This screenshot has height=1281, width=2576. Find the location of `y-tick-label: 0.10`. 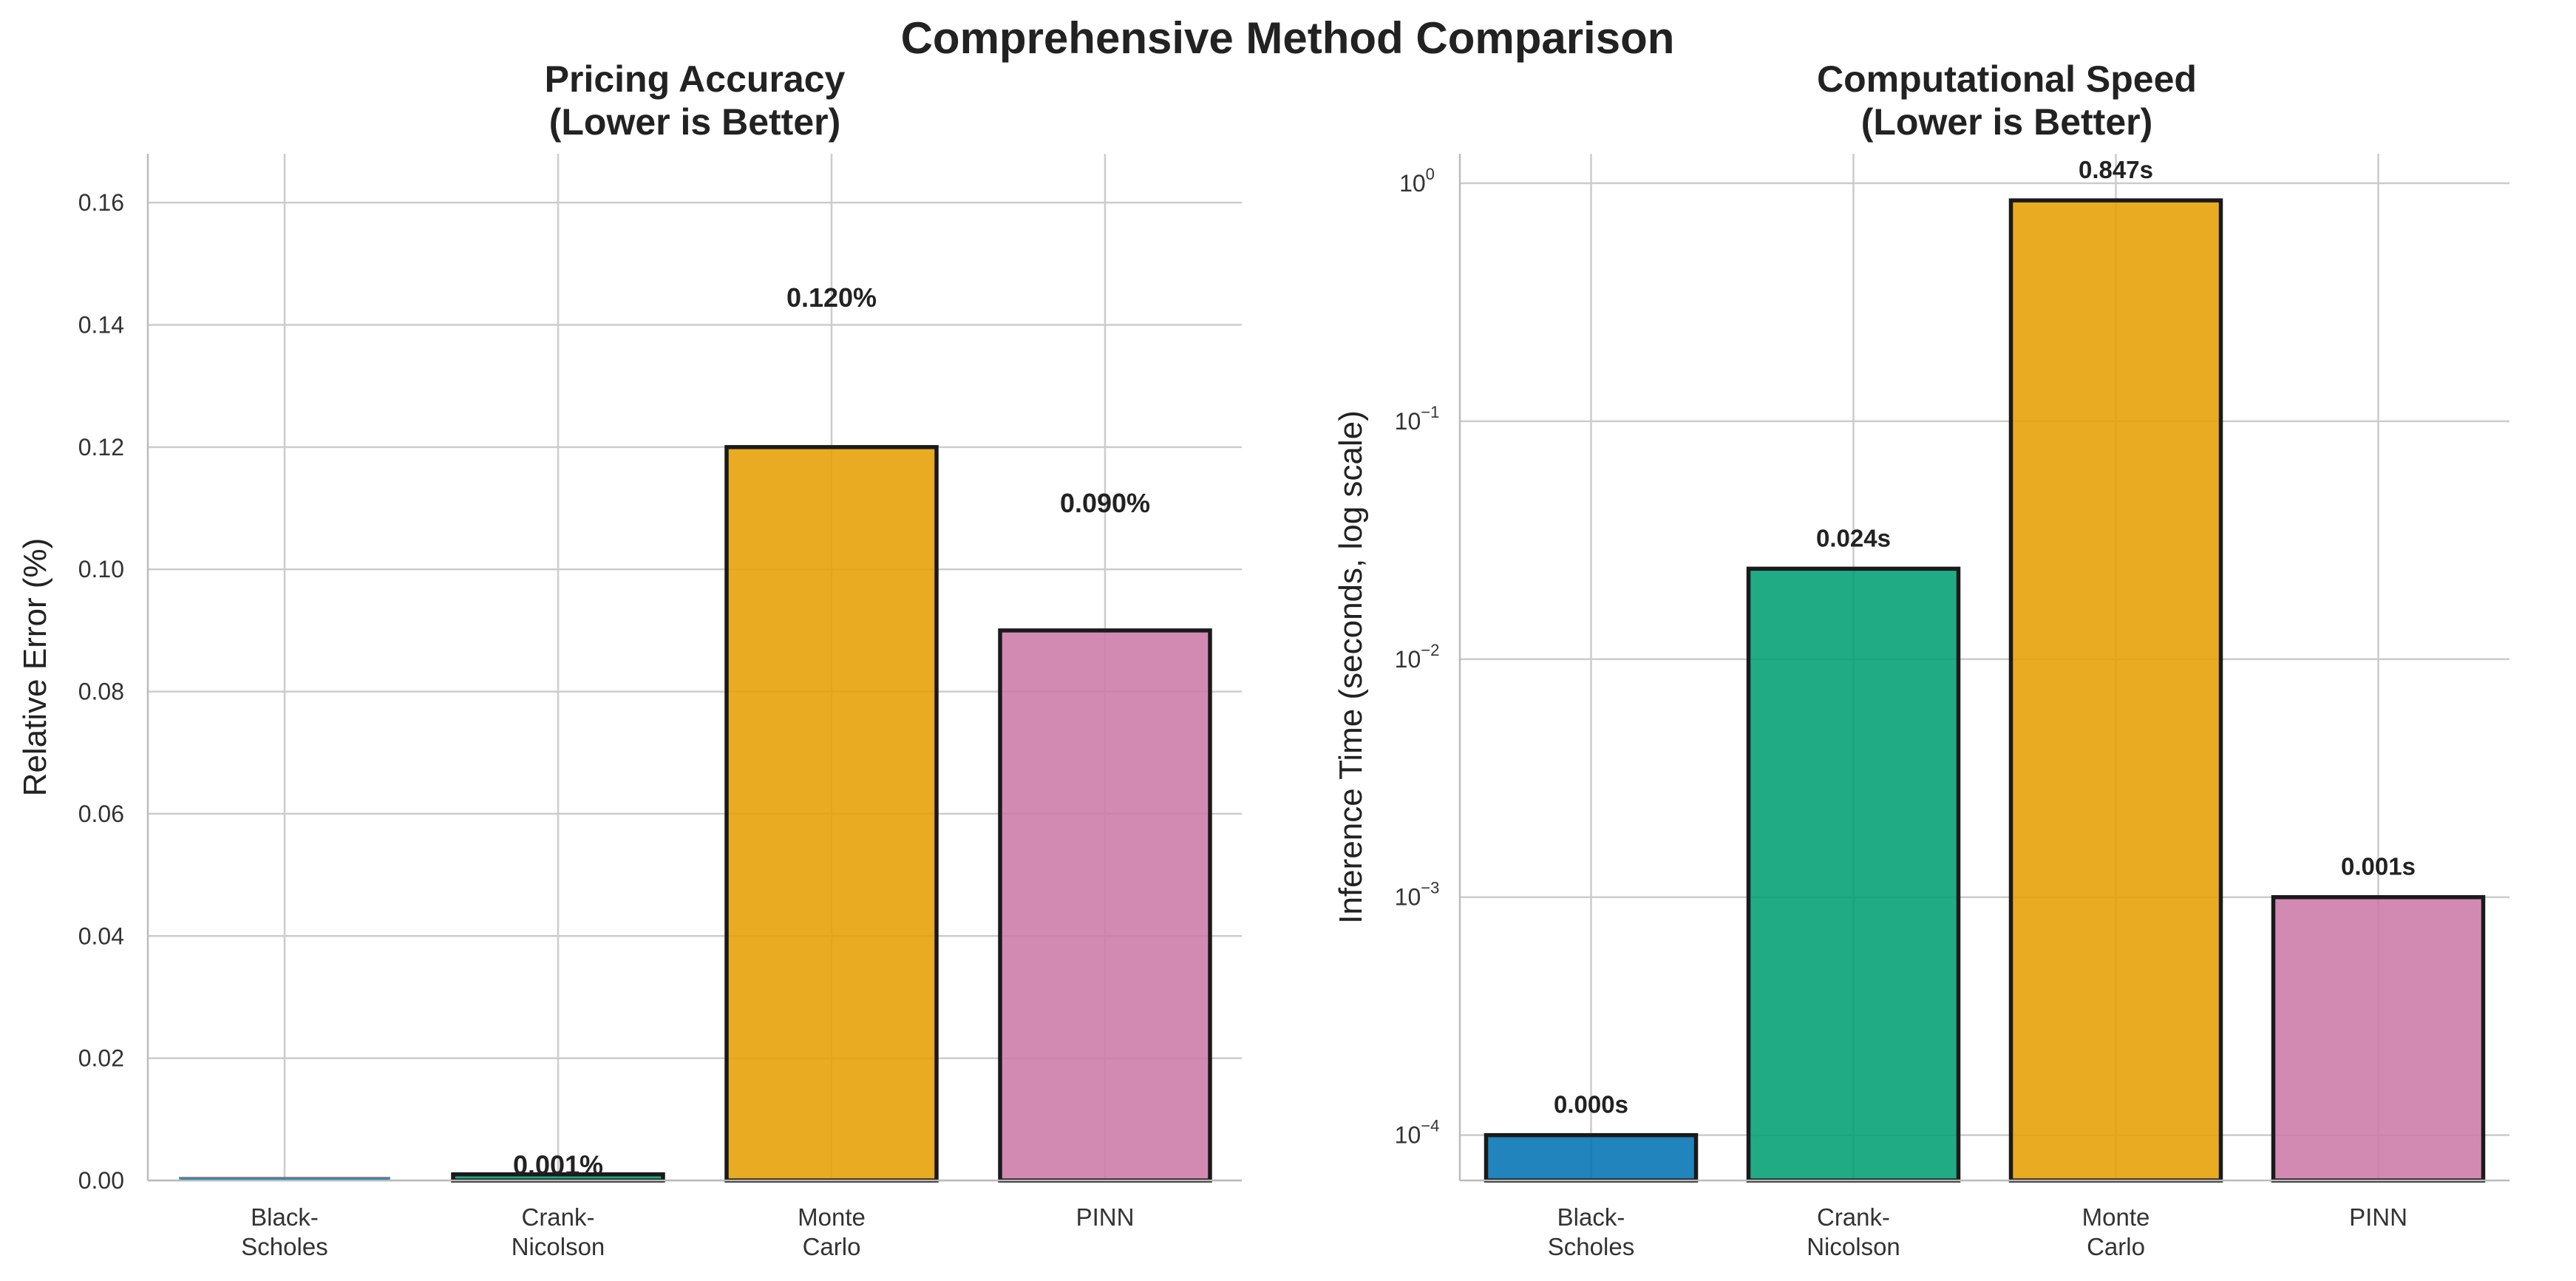

y-tick-label: 0.10 is located at coordinates (101, 569).